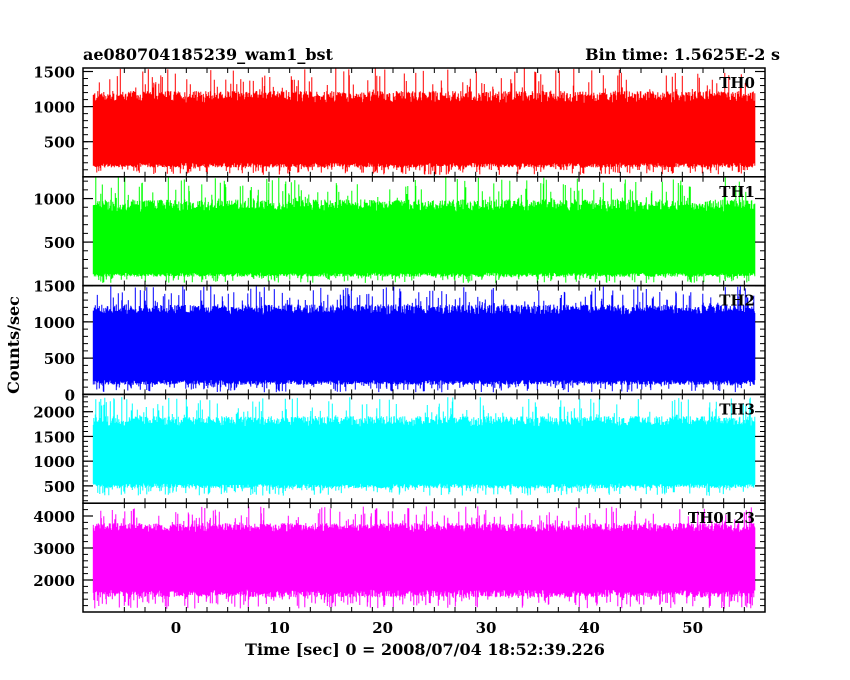  Describe the element at coordinates (424, 121) in the screenshot. I see `series-th0` at that location.